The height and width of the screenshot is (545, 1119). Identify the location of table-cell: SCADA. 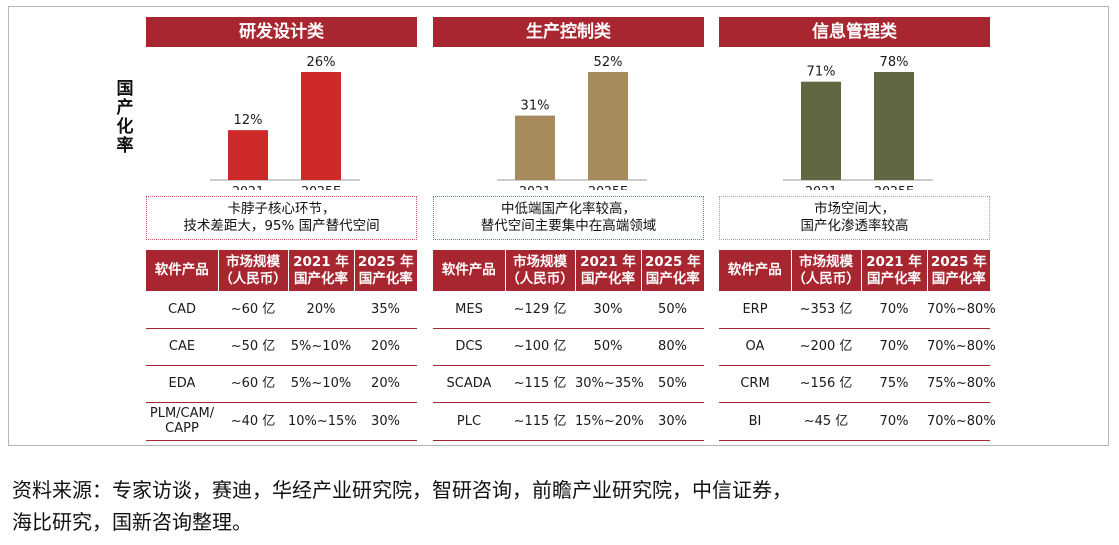
(469, 384).